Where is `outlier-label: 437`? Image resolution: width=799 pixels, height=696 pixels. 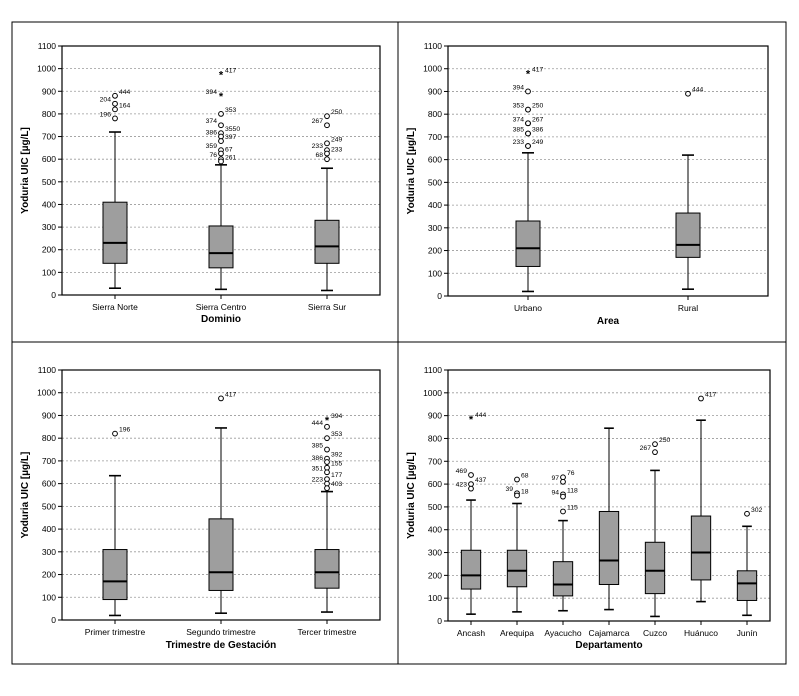 outlier-label: 437 is located at coordinates (481, 480).